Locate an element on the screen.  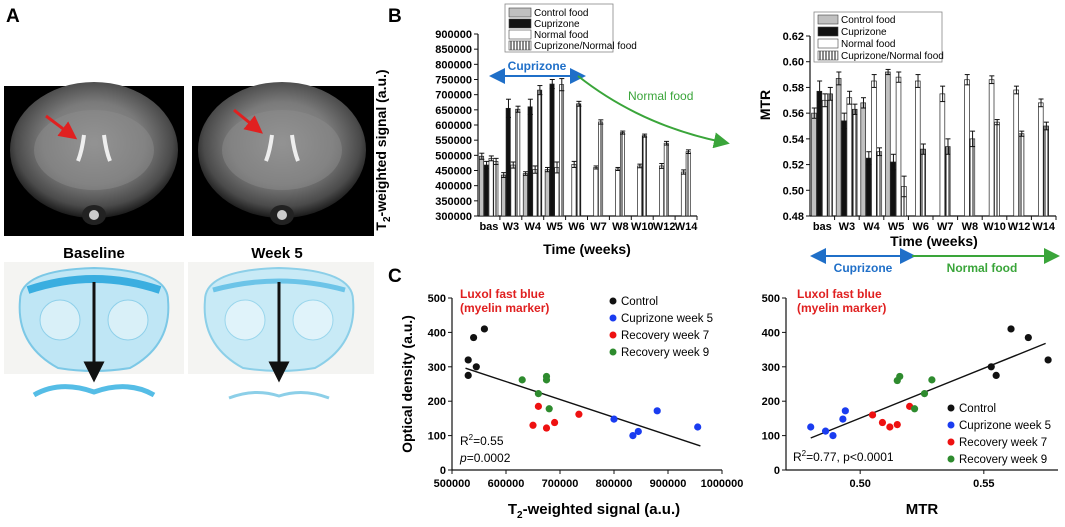
x-tick-label: W7 is located at coordinates (598, 227).